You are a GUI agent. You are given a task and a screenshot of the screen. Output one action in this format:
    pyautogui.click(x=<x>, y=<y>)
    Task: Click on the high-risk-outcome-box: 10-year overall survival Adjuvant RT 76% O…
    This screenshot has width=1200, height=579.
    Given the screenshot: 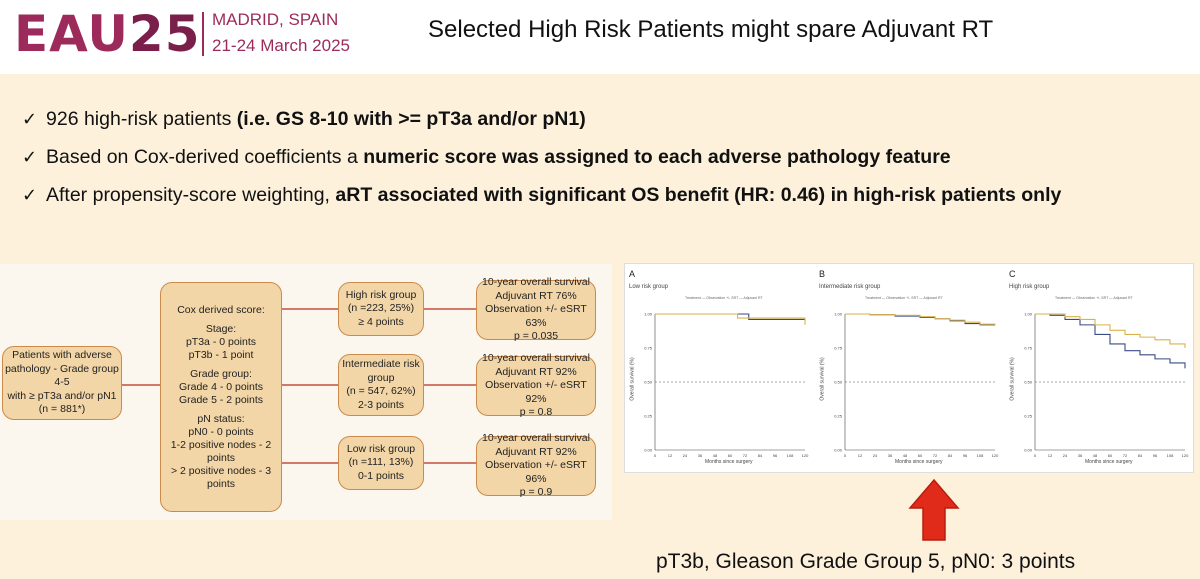 What is the action you would take?
    pyautogui.click(x=536, y=309)
    